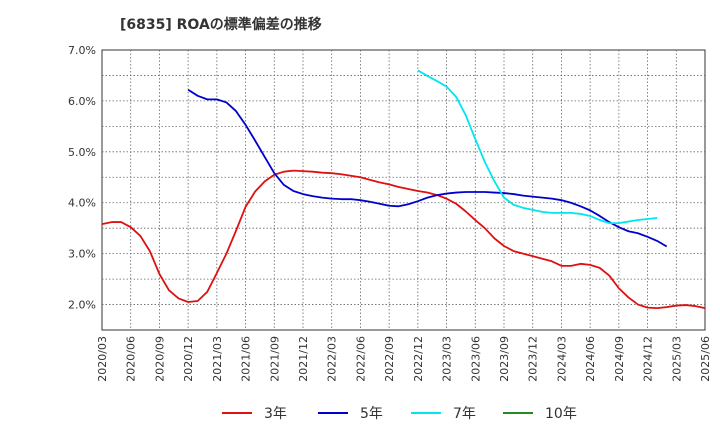 The image size is (720, 440). I want to click on x-tick-label: 2022/06, so click(360, 359).